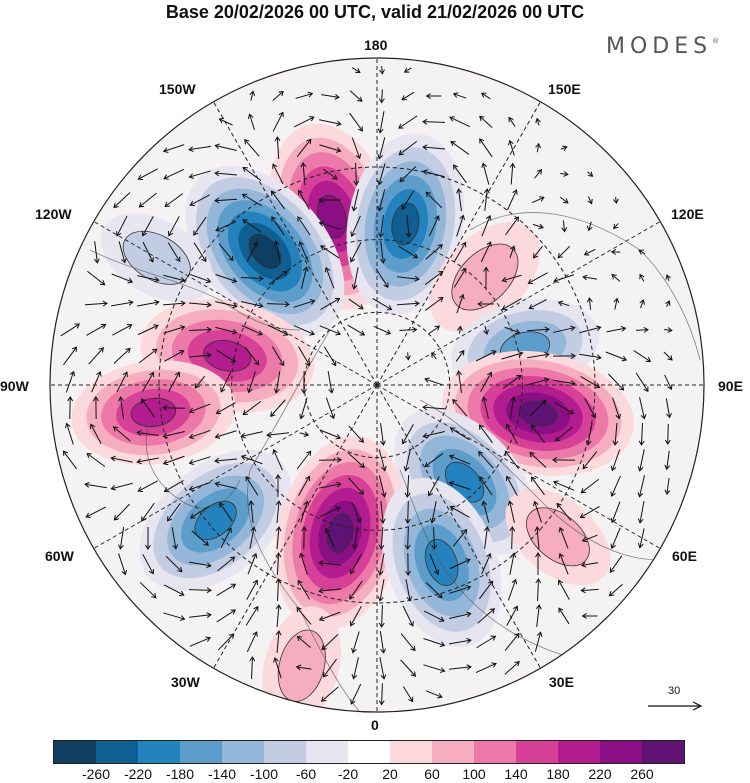  I want to click on lon-label-150e: 150E, so click(564, 89).